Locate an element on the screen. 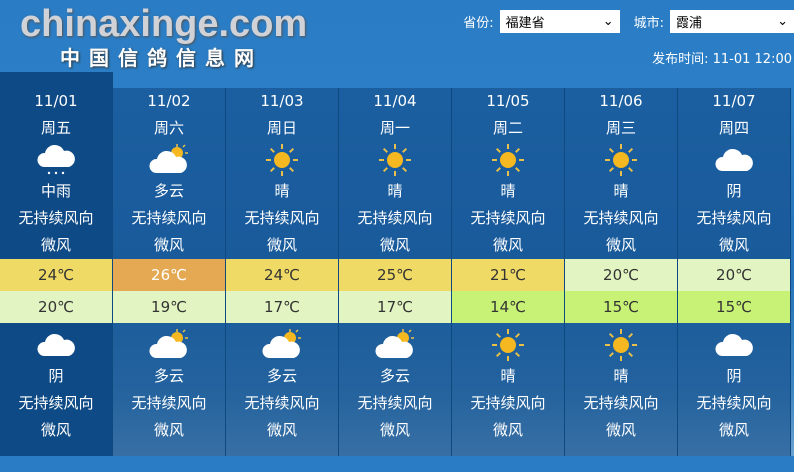 The height and width of the screenshot is (472, 794). day-column: 11/03 周日 晴 无持续风向 微风 24℃ 17℃ 多云 无持续风向 微风 is located at coordinates (282, 272).